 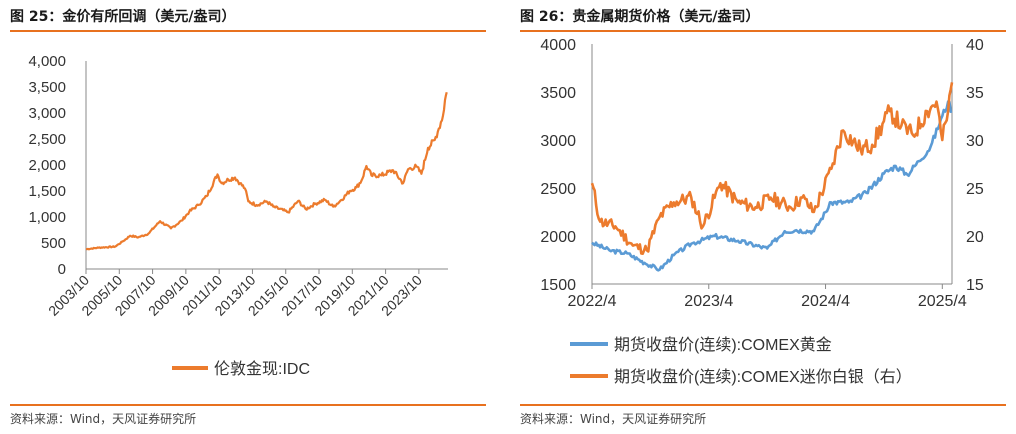 I want to click on x-tick-label: 2023/4, so click(x=708, y=301).